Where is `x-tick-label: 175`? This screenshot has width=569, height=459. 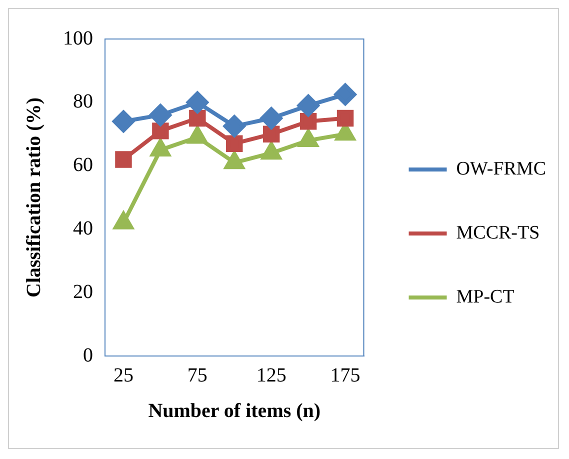
x-tick-label: 175 is located at coordinates (345, 375).